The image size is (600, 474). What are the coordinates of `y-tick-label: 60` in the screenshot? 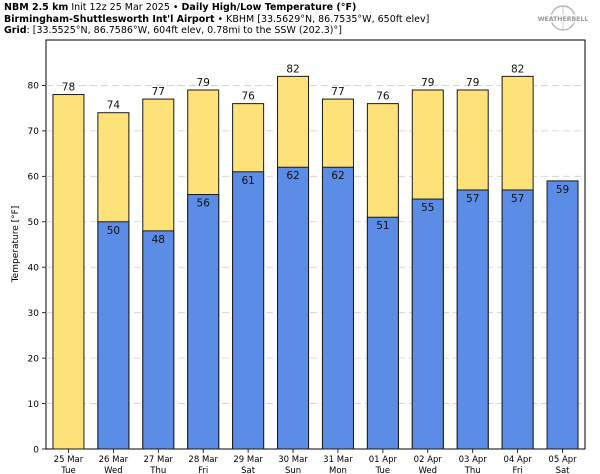 It's located at (34, 178).